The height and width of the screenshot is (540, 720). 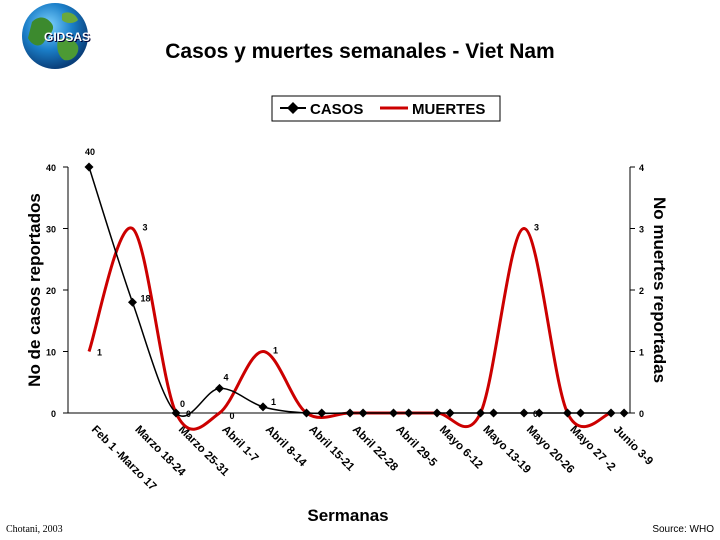 What do you see at coordinates (347, 515) in the screenshot?
I see `x-axis-label: Sermanas` at bounding box center [347, 515].